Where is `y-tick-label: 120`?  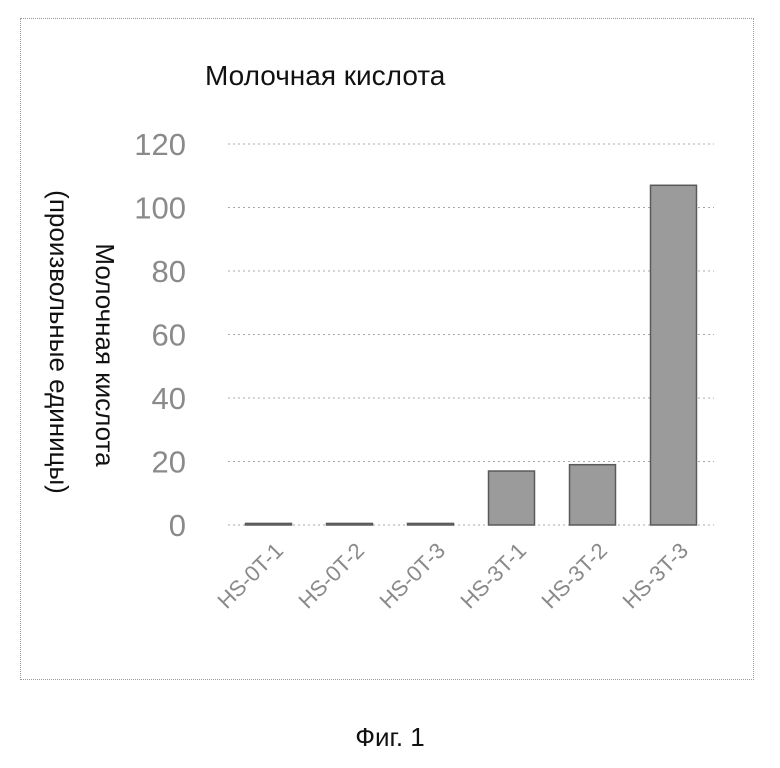 y-tick-label: 120 is located at coordinates (160, 144).